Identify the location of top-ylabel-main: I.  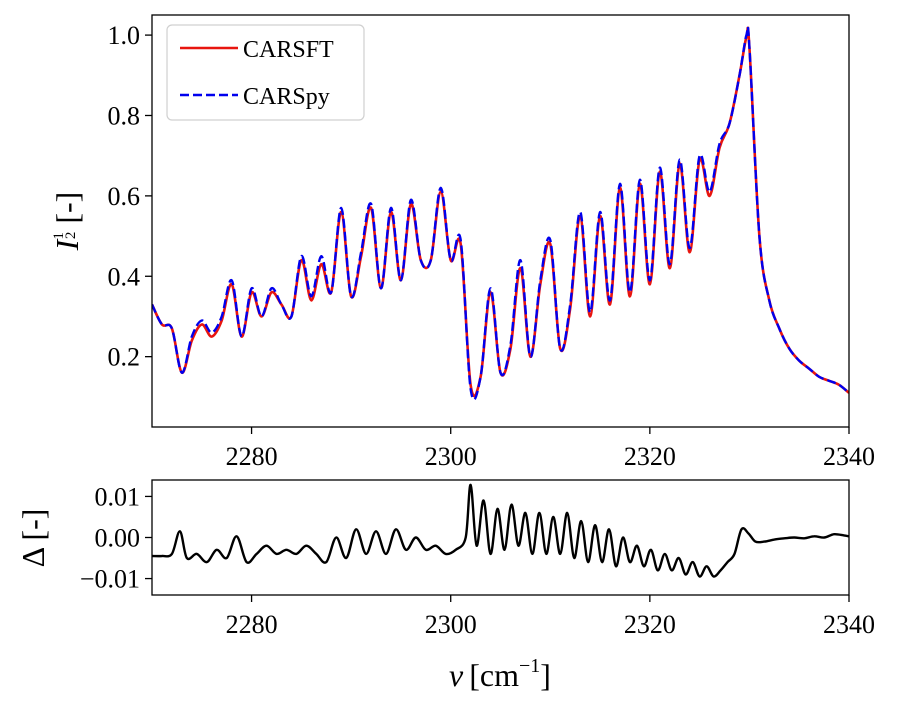
(67, 244).